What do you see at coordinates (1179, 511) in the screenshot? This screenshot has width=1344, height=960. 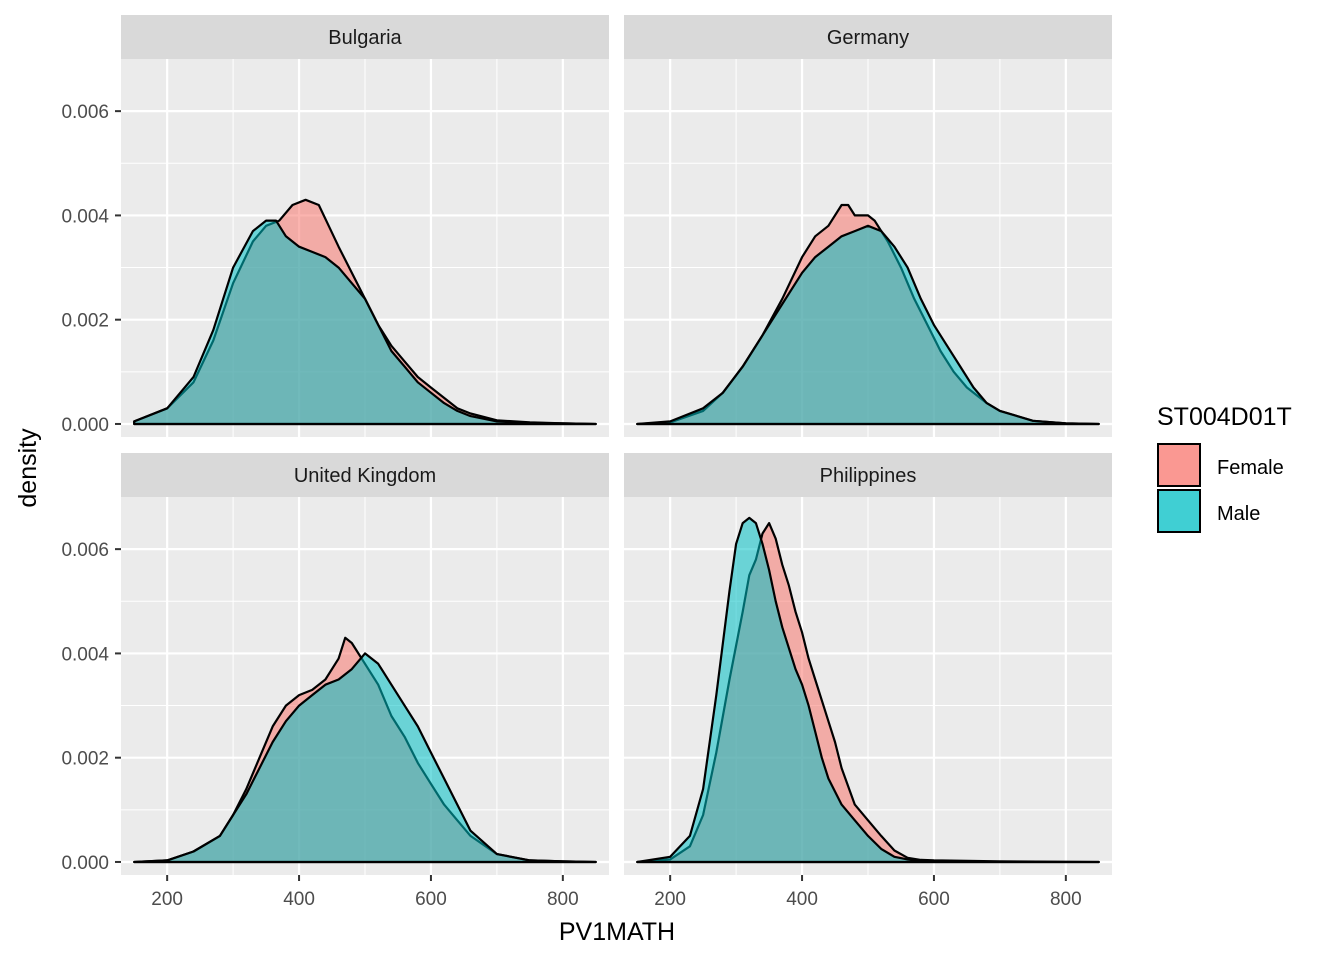 I see `legend-key-male` at bounding box center [1179, 511].